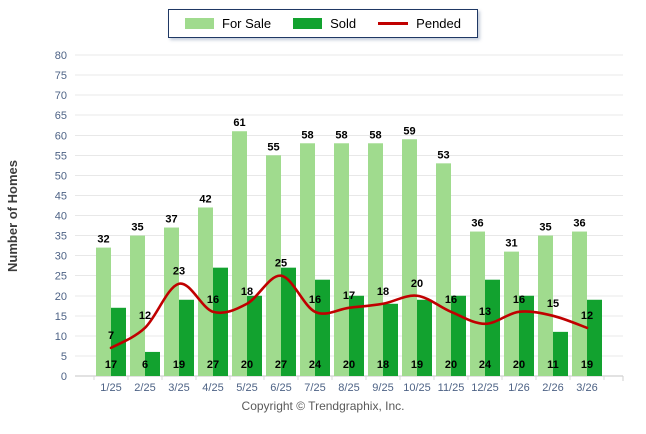 This screenshot has width=646, height=434. What do you see at coordinates (61, 216) in the screenshot?
I see `y-axis-tick-labels: 0 5 10 15 20 25 30 35 40 45 50 55 60 65 70 75 80` at bounding box center [61, 216].